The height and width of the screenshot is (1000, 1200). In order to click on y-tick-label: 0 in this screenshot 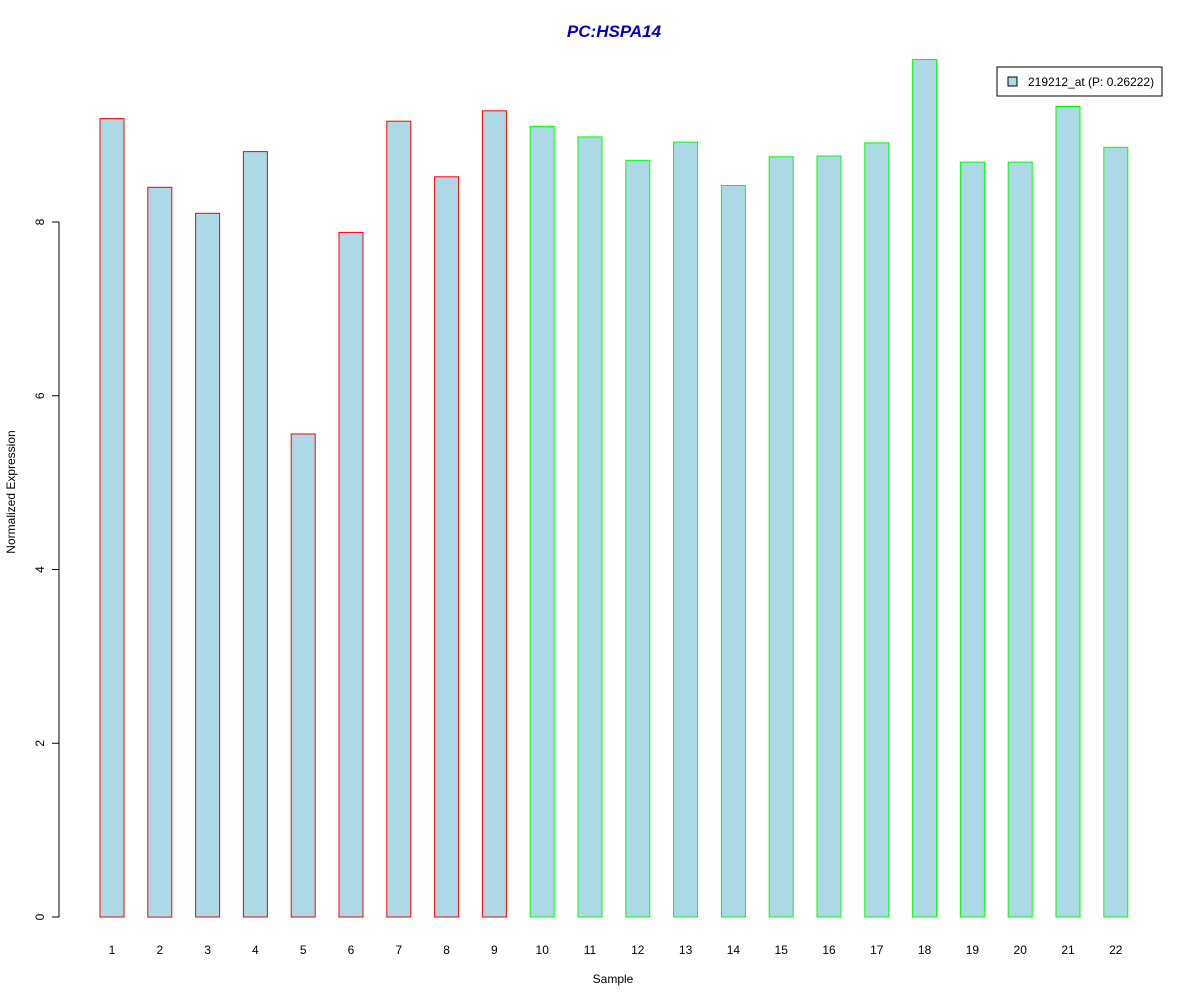, I will do `click(40, 916)`.